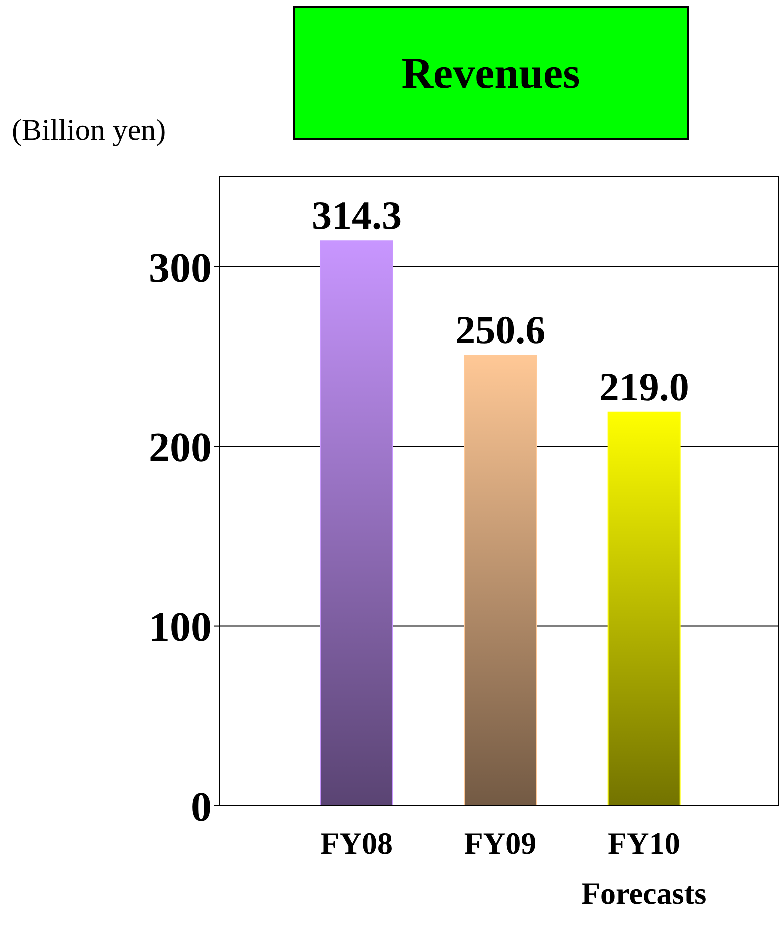  I want to click on x-tick-label: FY09, so click(500, 843).